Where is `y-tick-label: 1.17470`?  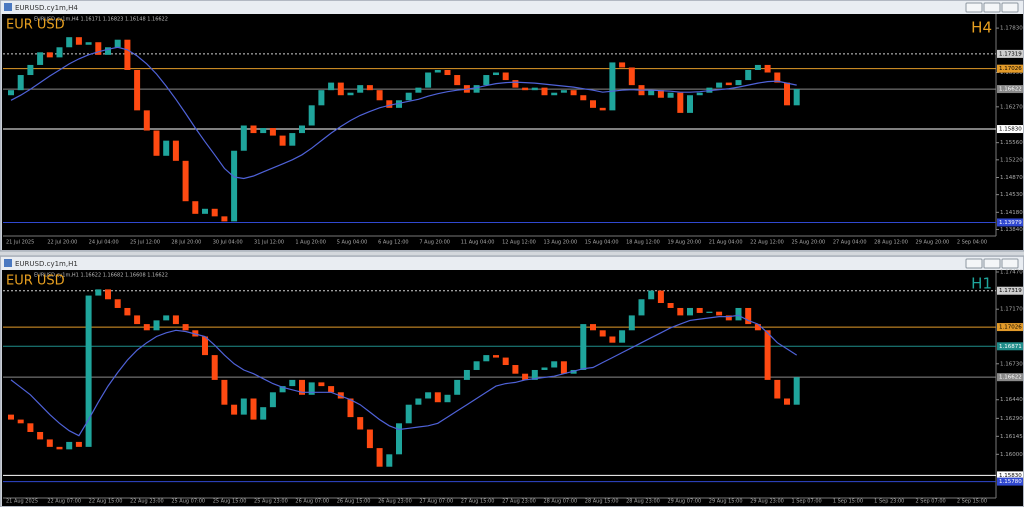
y-tick-label: 1.17470 is located at coordinates (1011, 273).